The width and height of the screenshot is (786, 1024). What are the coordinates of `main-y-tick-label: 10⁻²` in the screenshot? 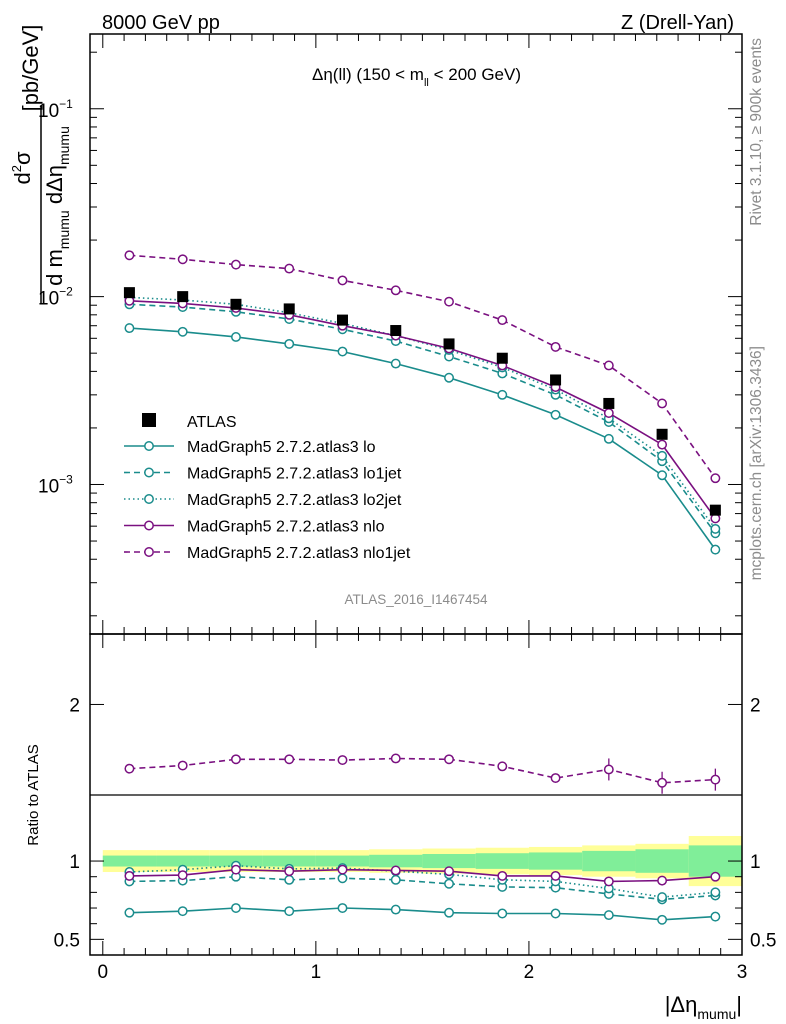 It's located at (55, 297).